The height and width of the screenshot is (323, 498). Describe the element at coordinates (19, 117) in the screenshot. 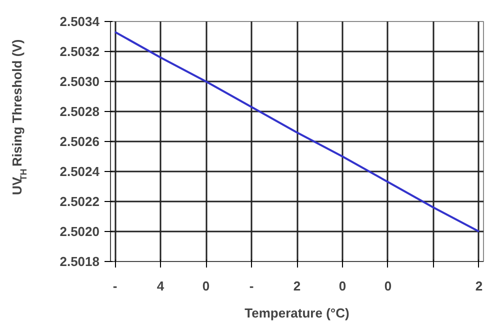

I see `y-axis-title: UVTH Rising Threshold (V)` at that location.